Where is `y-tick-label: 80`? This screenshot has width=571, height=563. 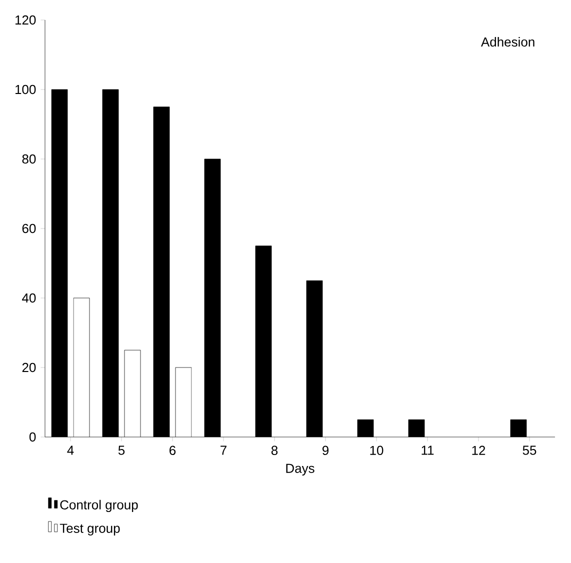
y-tick-label: 80 is located at coordinates (29, 159).